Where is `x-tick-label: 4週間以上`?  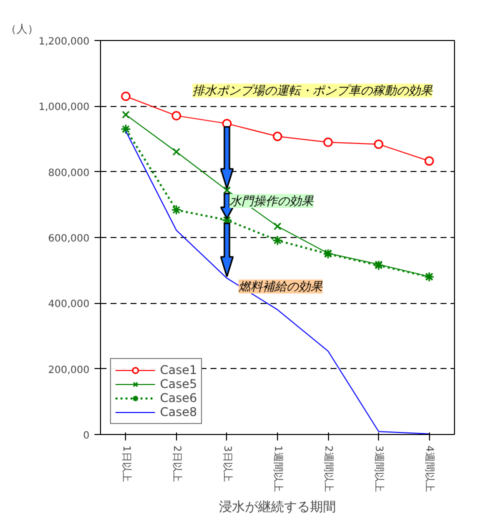 x-tick-label: 4週間以上 is located at coordinates (430, 469).